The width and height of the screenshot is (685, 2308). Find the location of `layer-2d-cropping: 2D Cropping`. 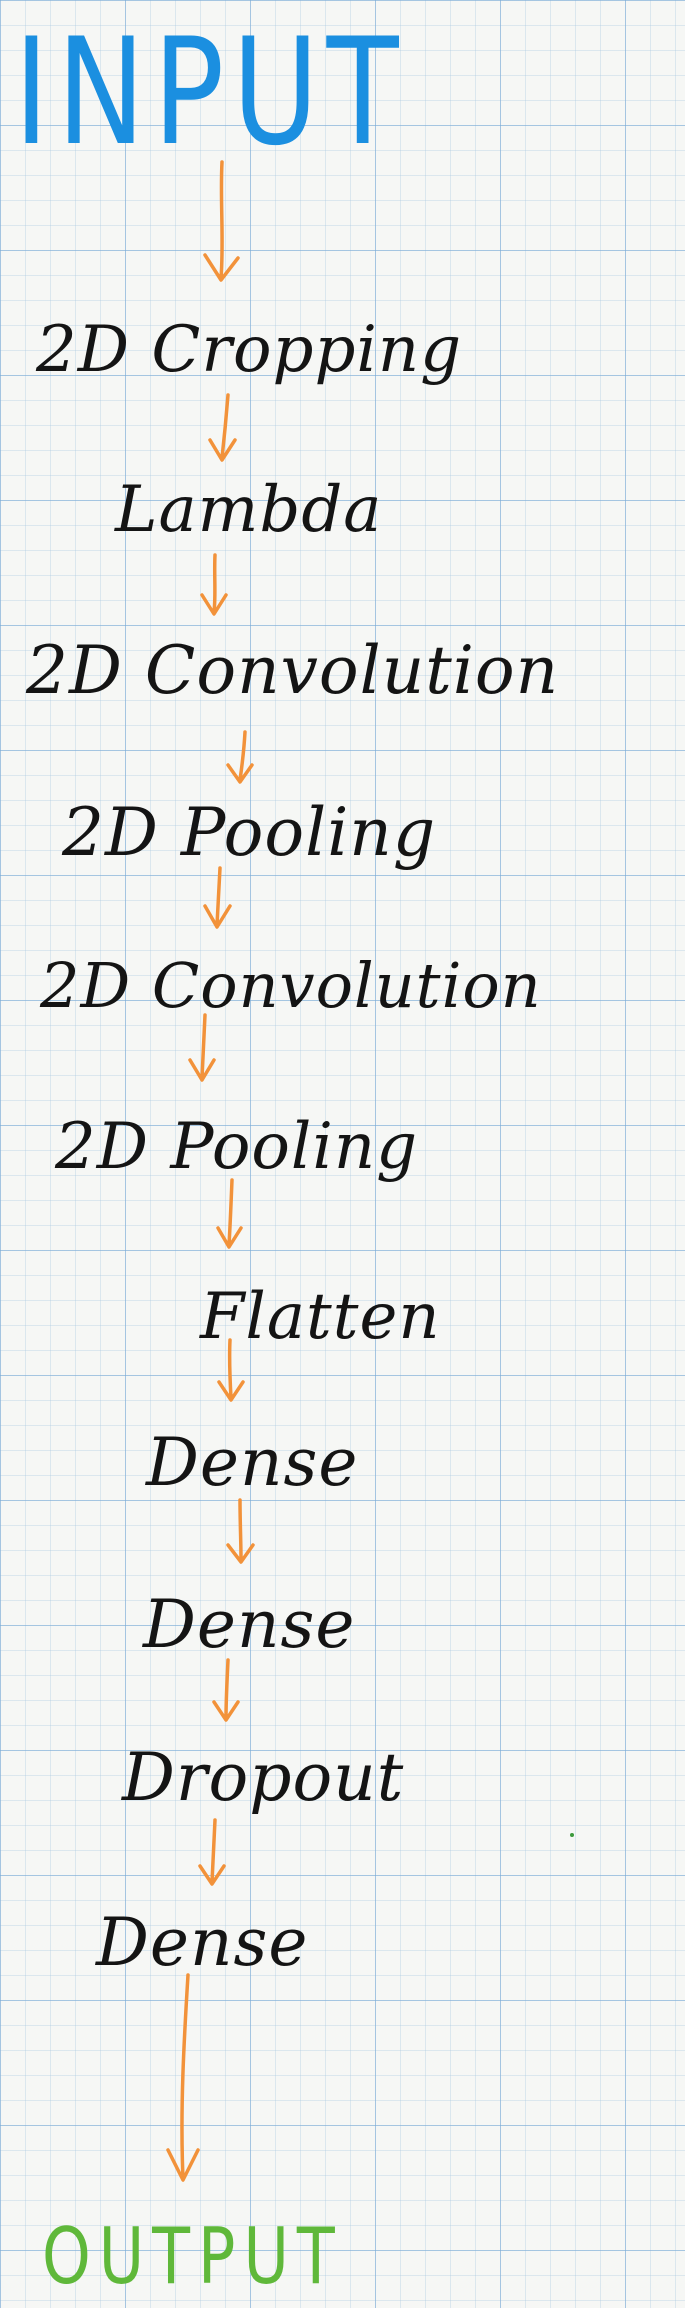

layer-2d-cropping: 2D Cropping is located at coordinates (249, 350).